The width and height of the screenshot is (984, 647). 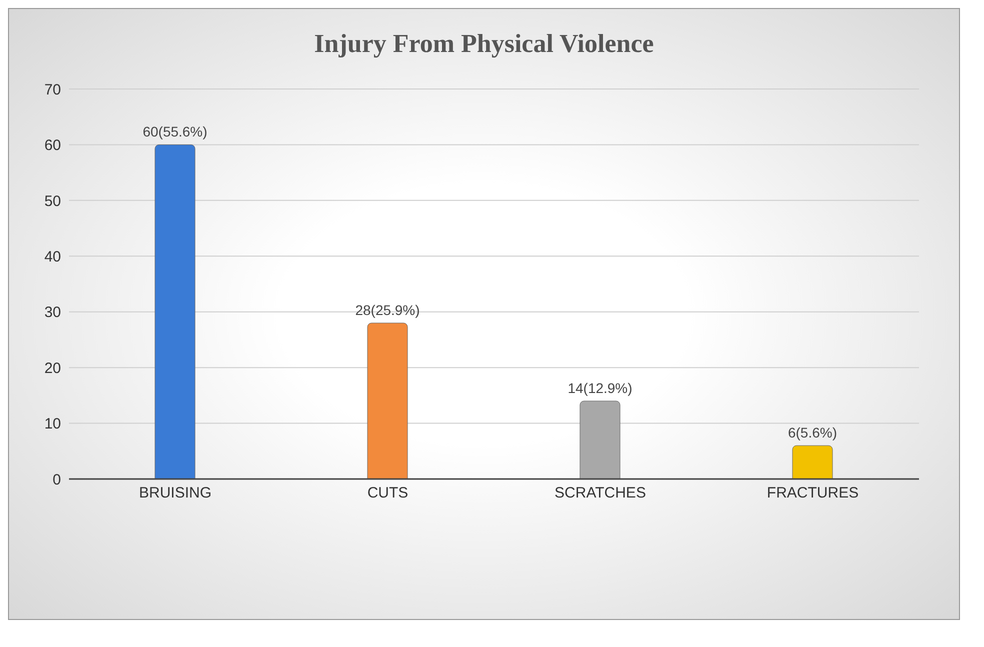 I want to click on x-tick-label: CUTS, so click(x=387, y=493).